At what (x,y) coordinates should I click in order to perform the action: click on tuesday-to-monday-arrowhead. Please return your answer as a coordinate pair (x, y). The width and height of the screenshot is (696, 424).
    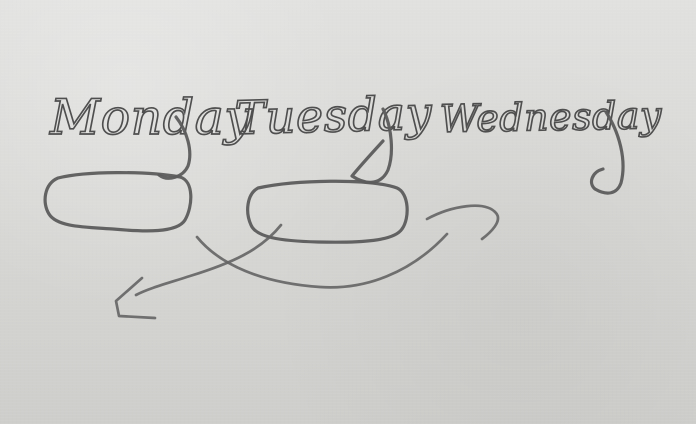
    Looking at the image, I should click on (135, 298).